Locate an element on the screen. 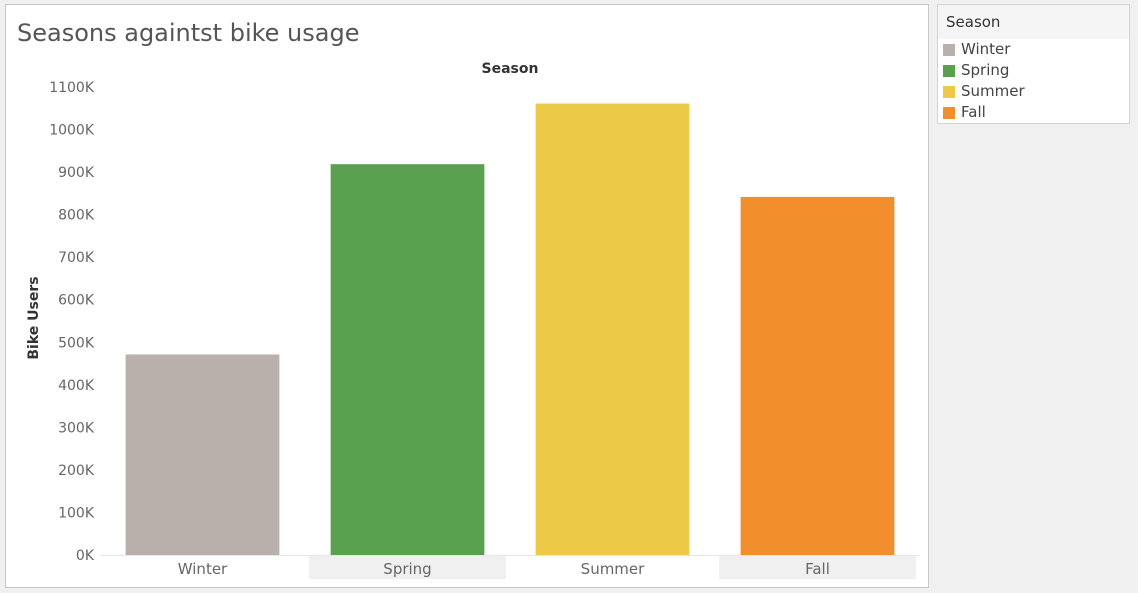 The image size is (1138, 593). legend-label-summer: Summer is located at coordinates (993, 91).